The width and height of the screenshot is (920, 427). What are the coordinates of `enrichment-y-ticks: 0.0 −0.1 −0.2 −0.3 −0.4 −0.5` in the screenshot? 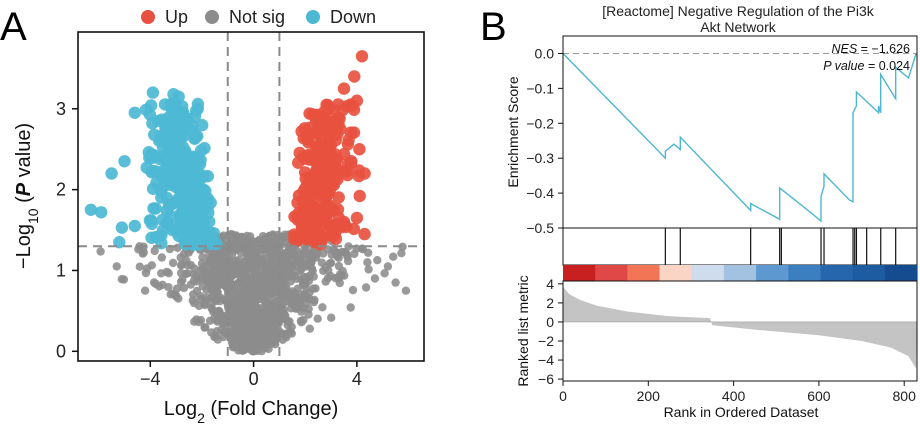 It's located at (544, 140).